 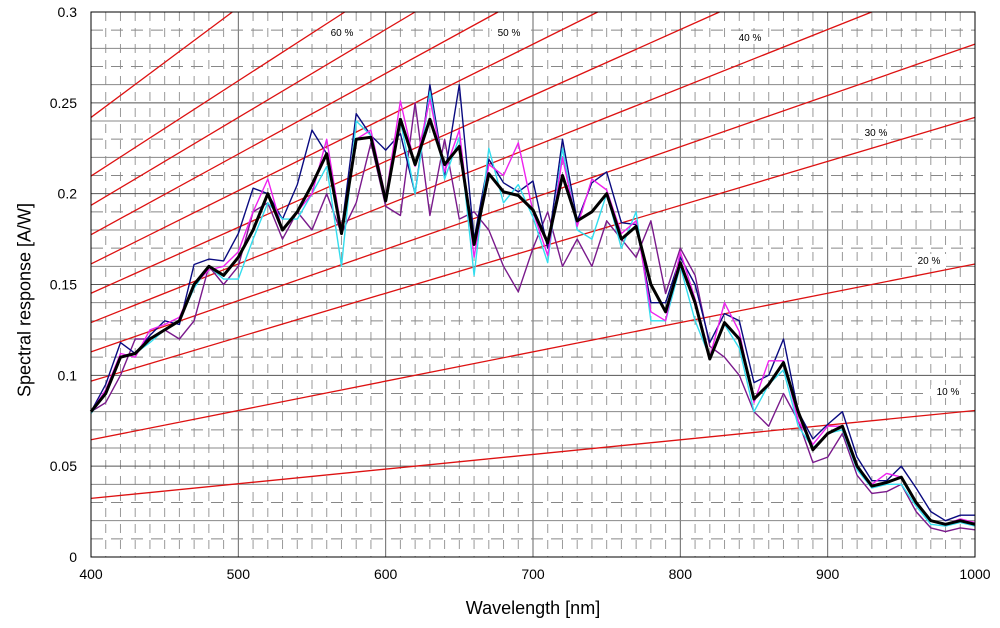 What do you see at coordinates (974, 574) in the screenshot?
I see `x-tick-label: 1000` at bounding box center [974, 574].